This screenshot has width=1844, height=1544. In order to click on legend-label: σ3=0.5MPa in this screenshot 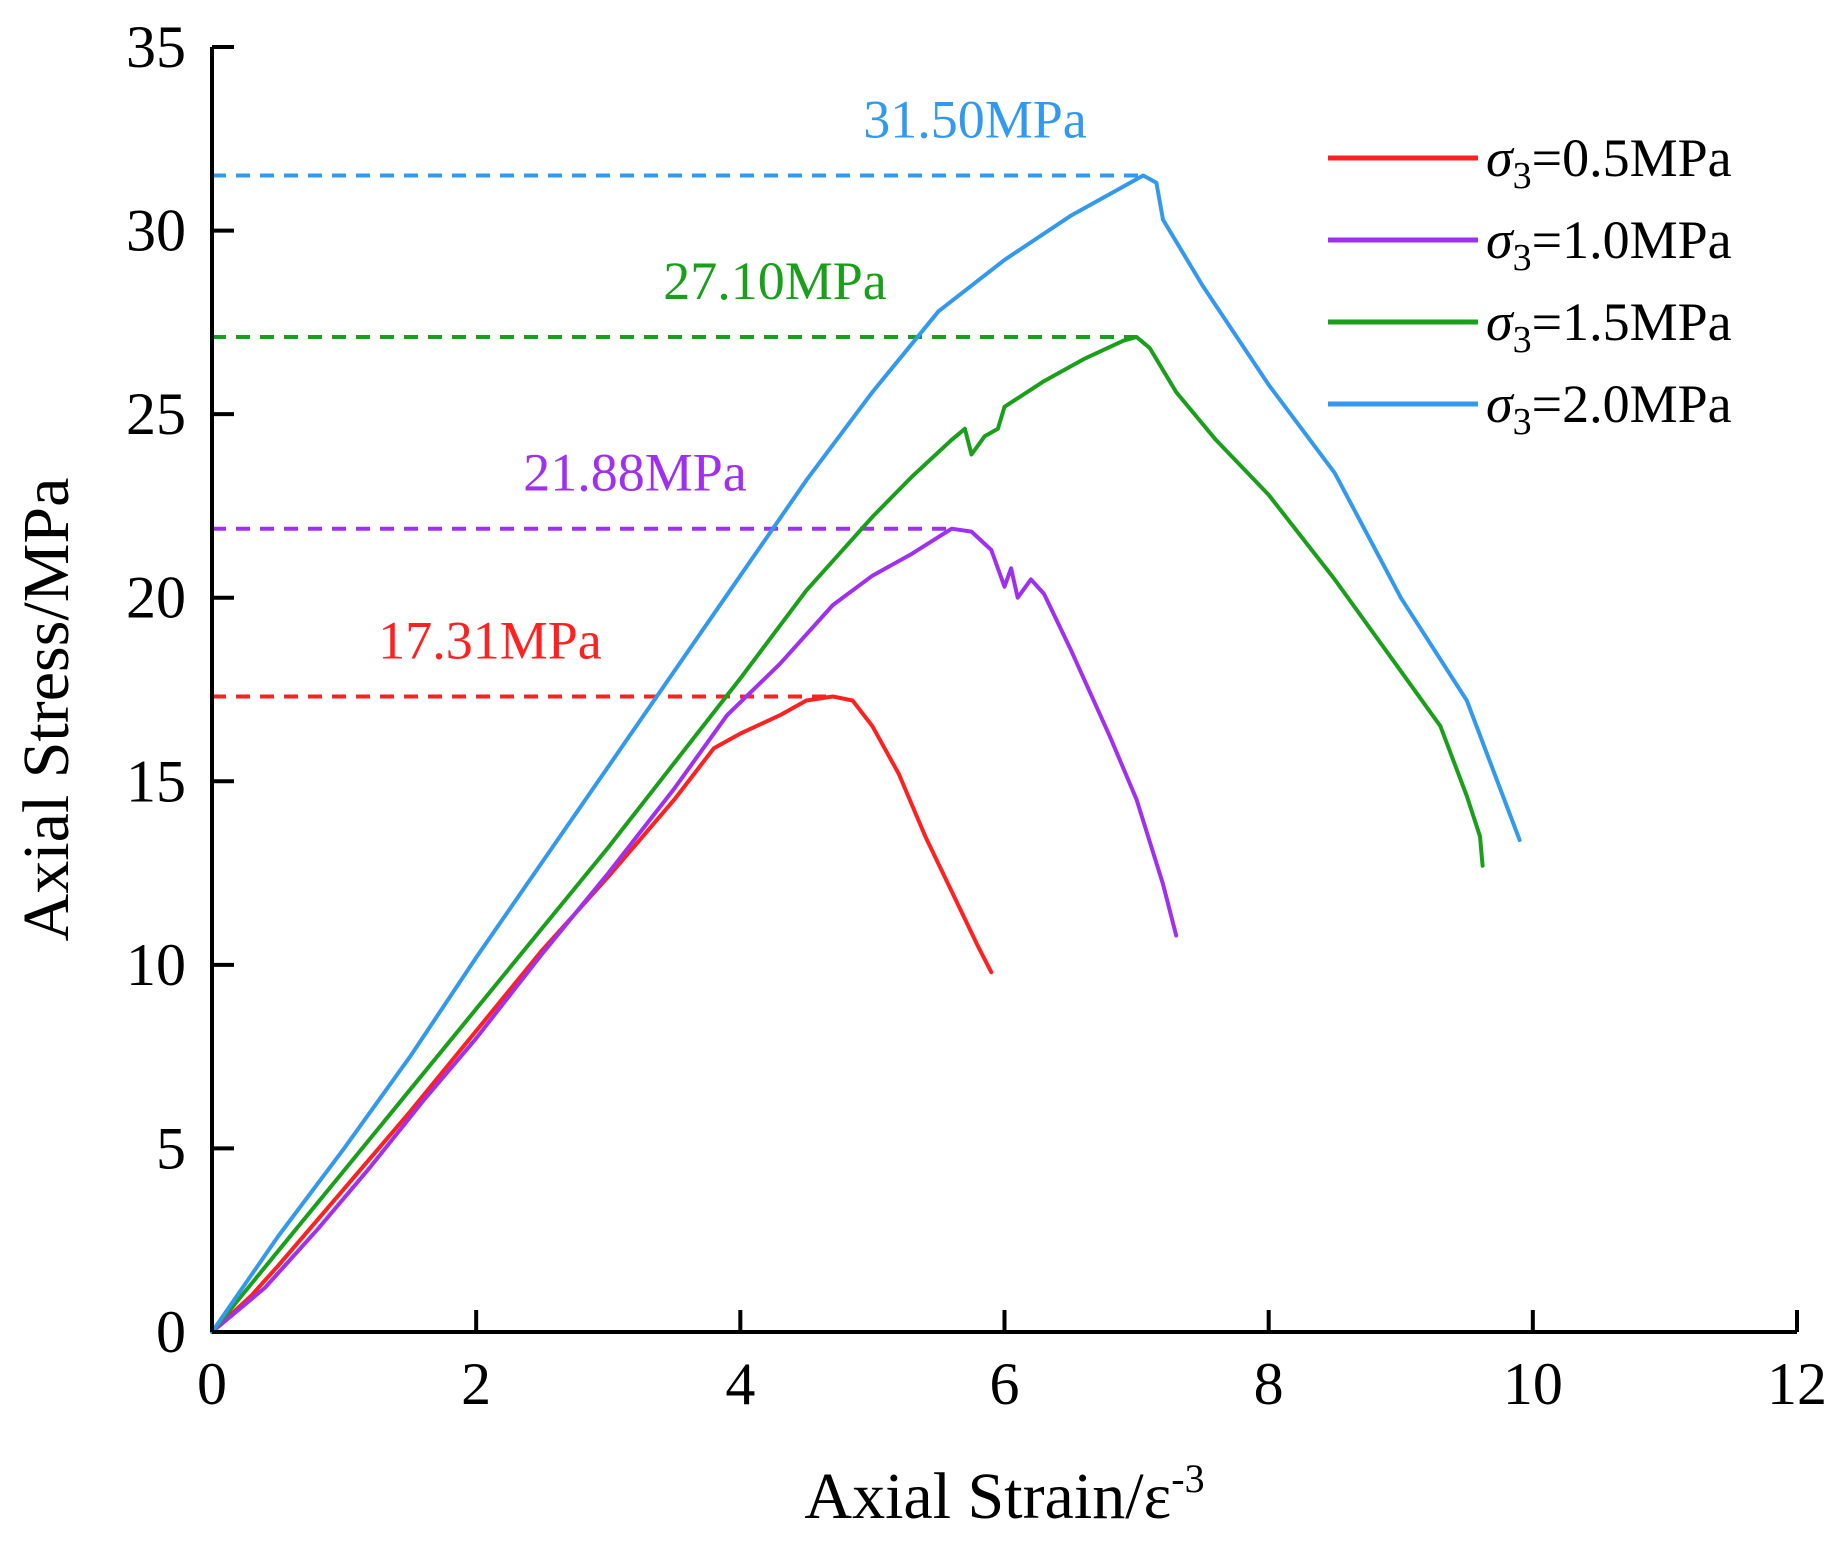, I will do `click(1609, 162)`.